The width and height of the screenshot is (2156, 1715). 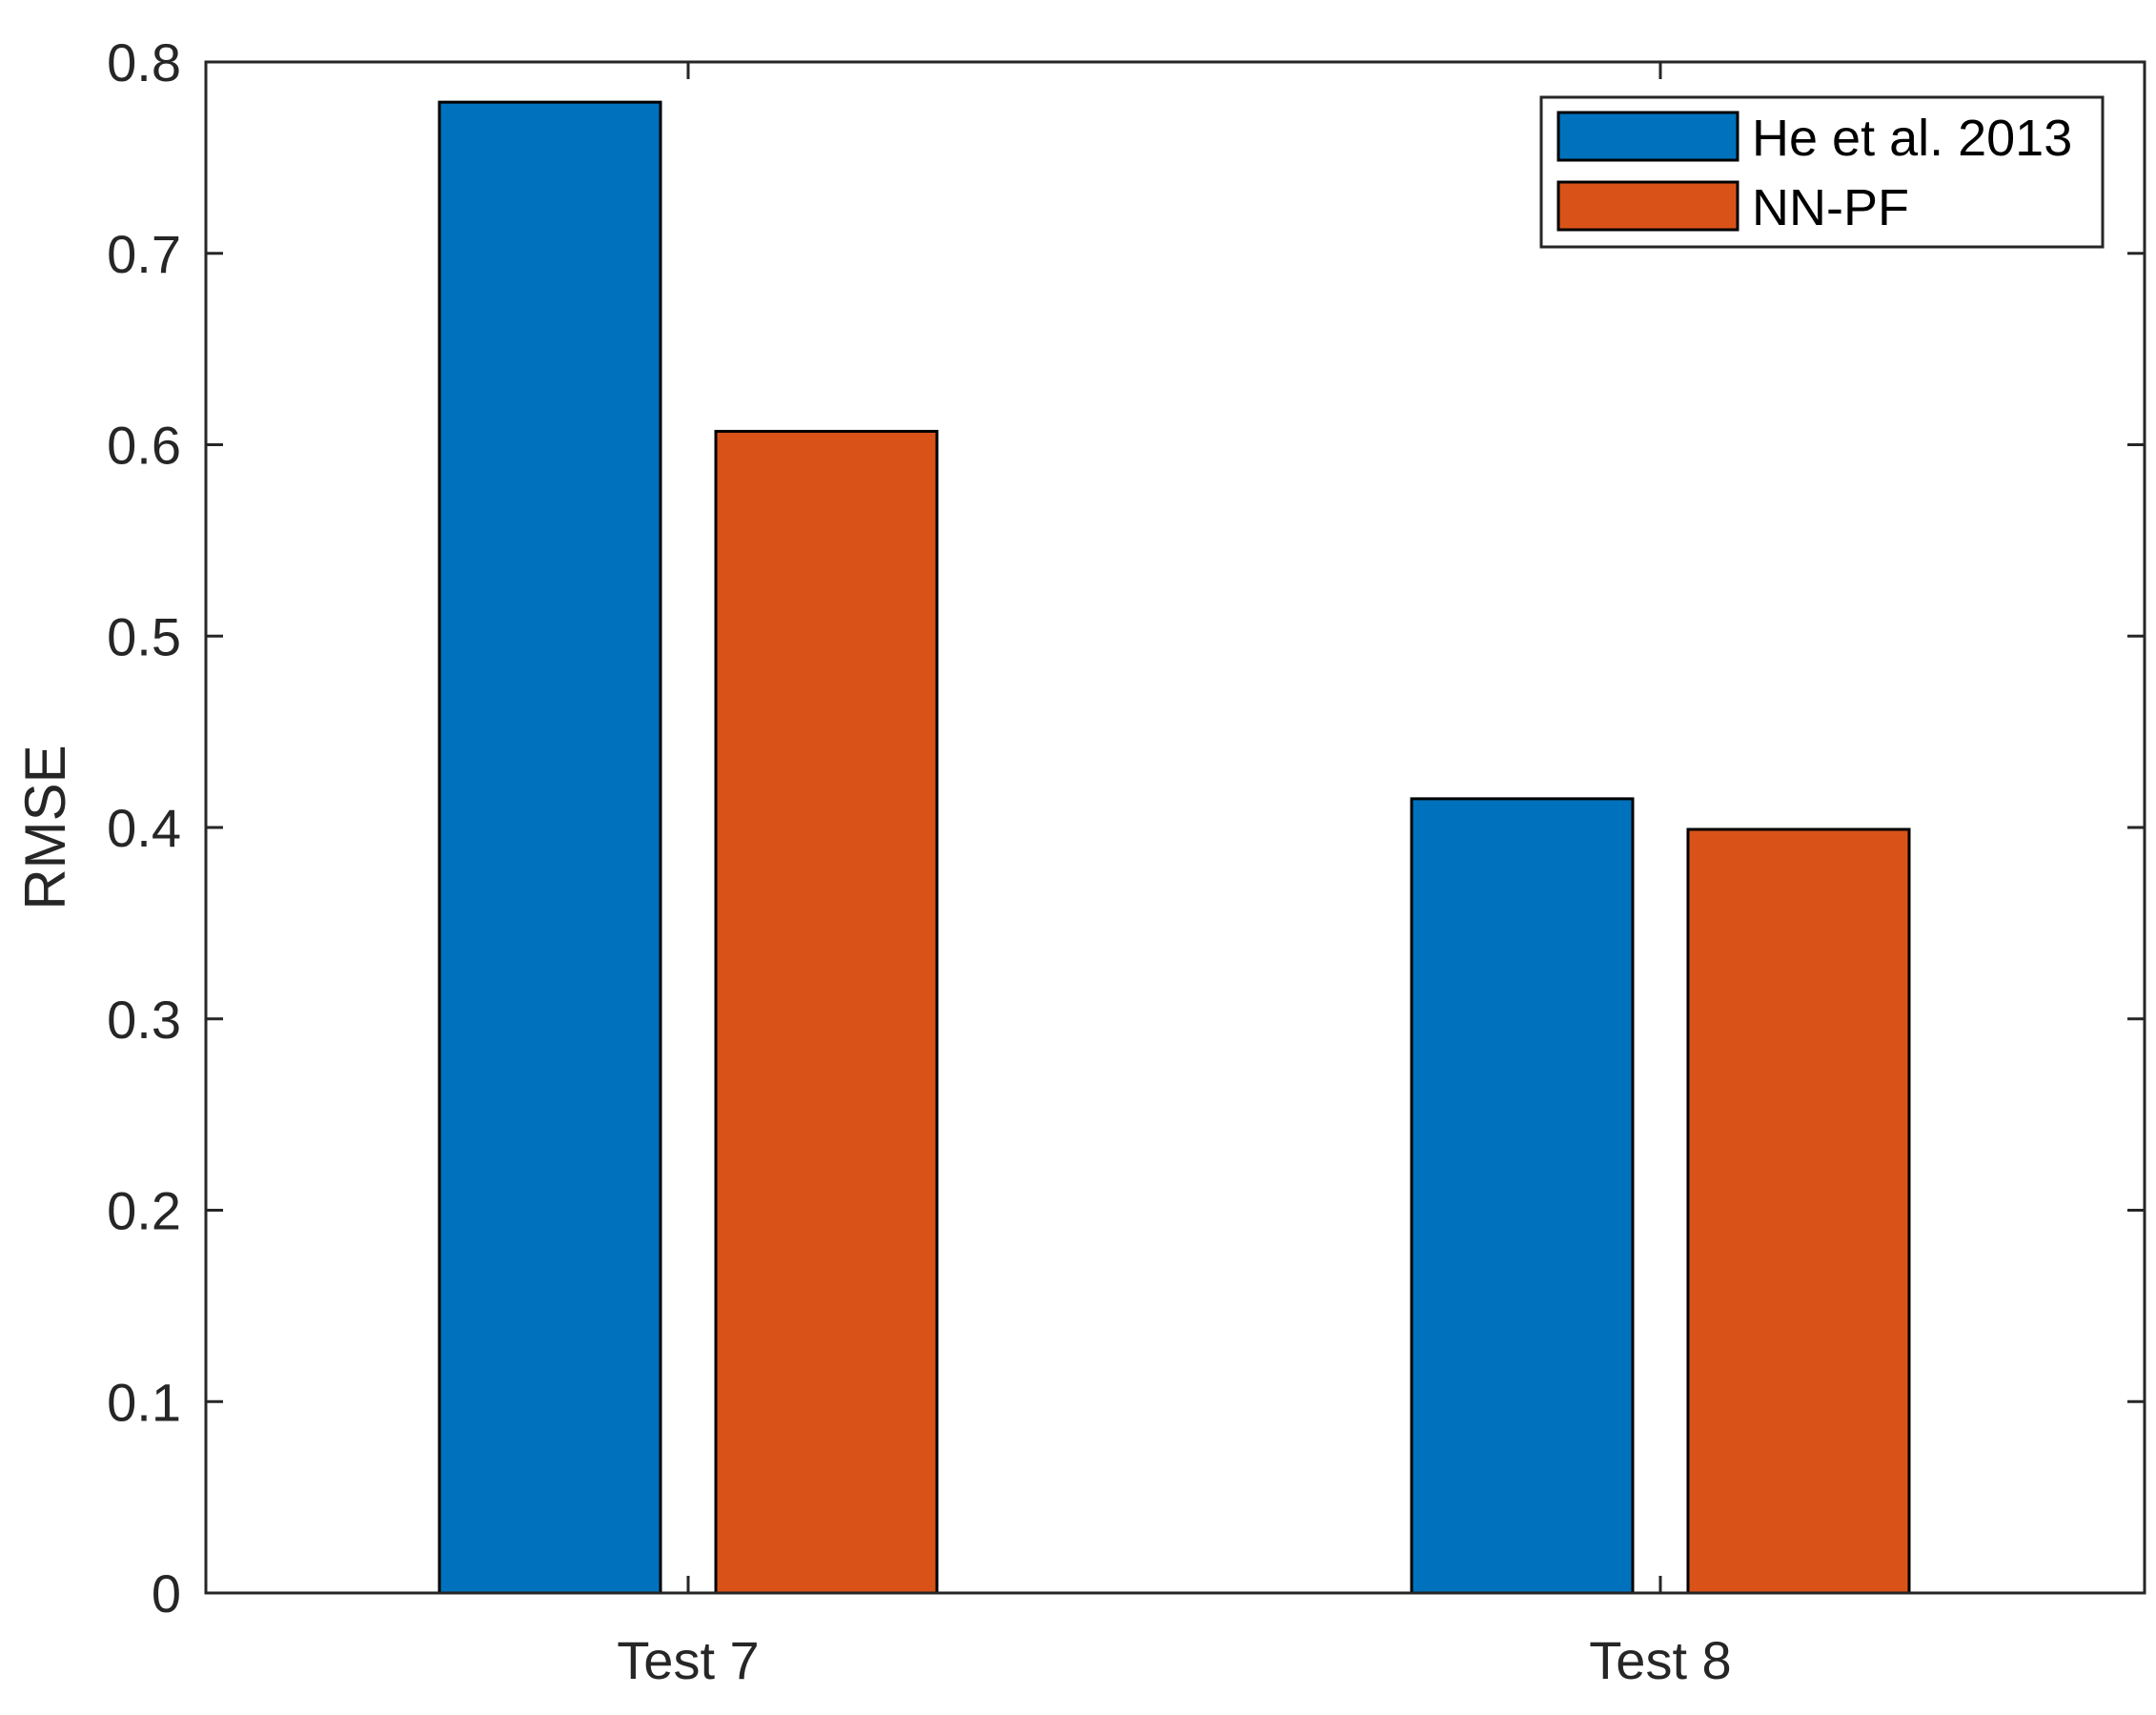 What do you see at coordinates (144, 1020) in the screenshot?
I see `y-tick-label: 0.3` at bounding box center [144, 1020].